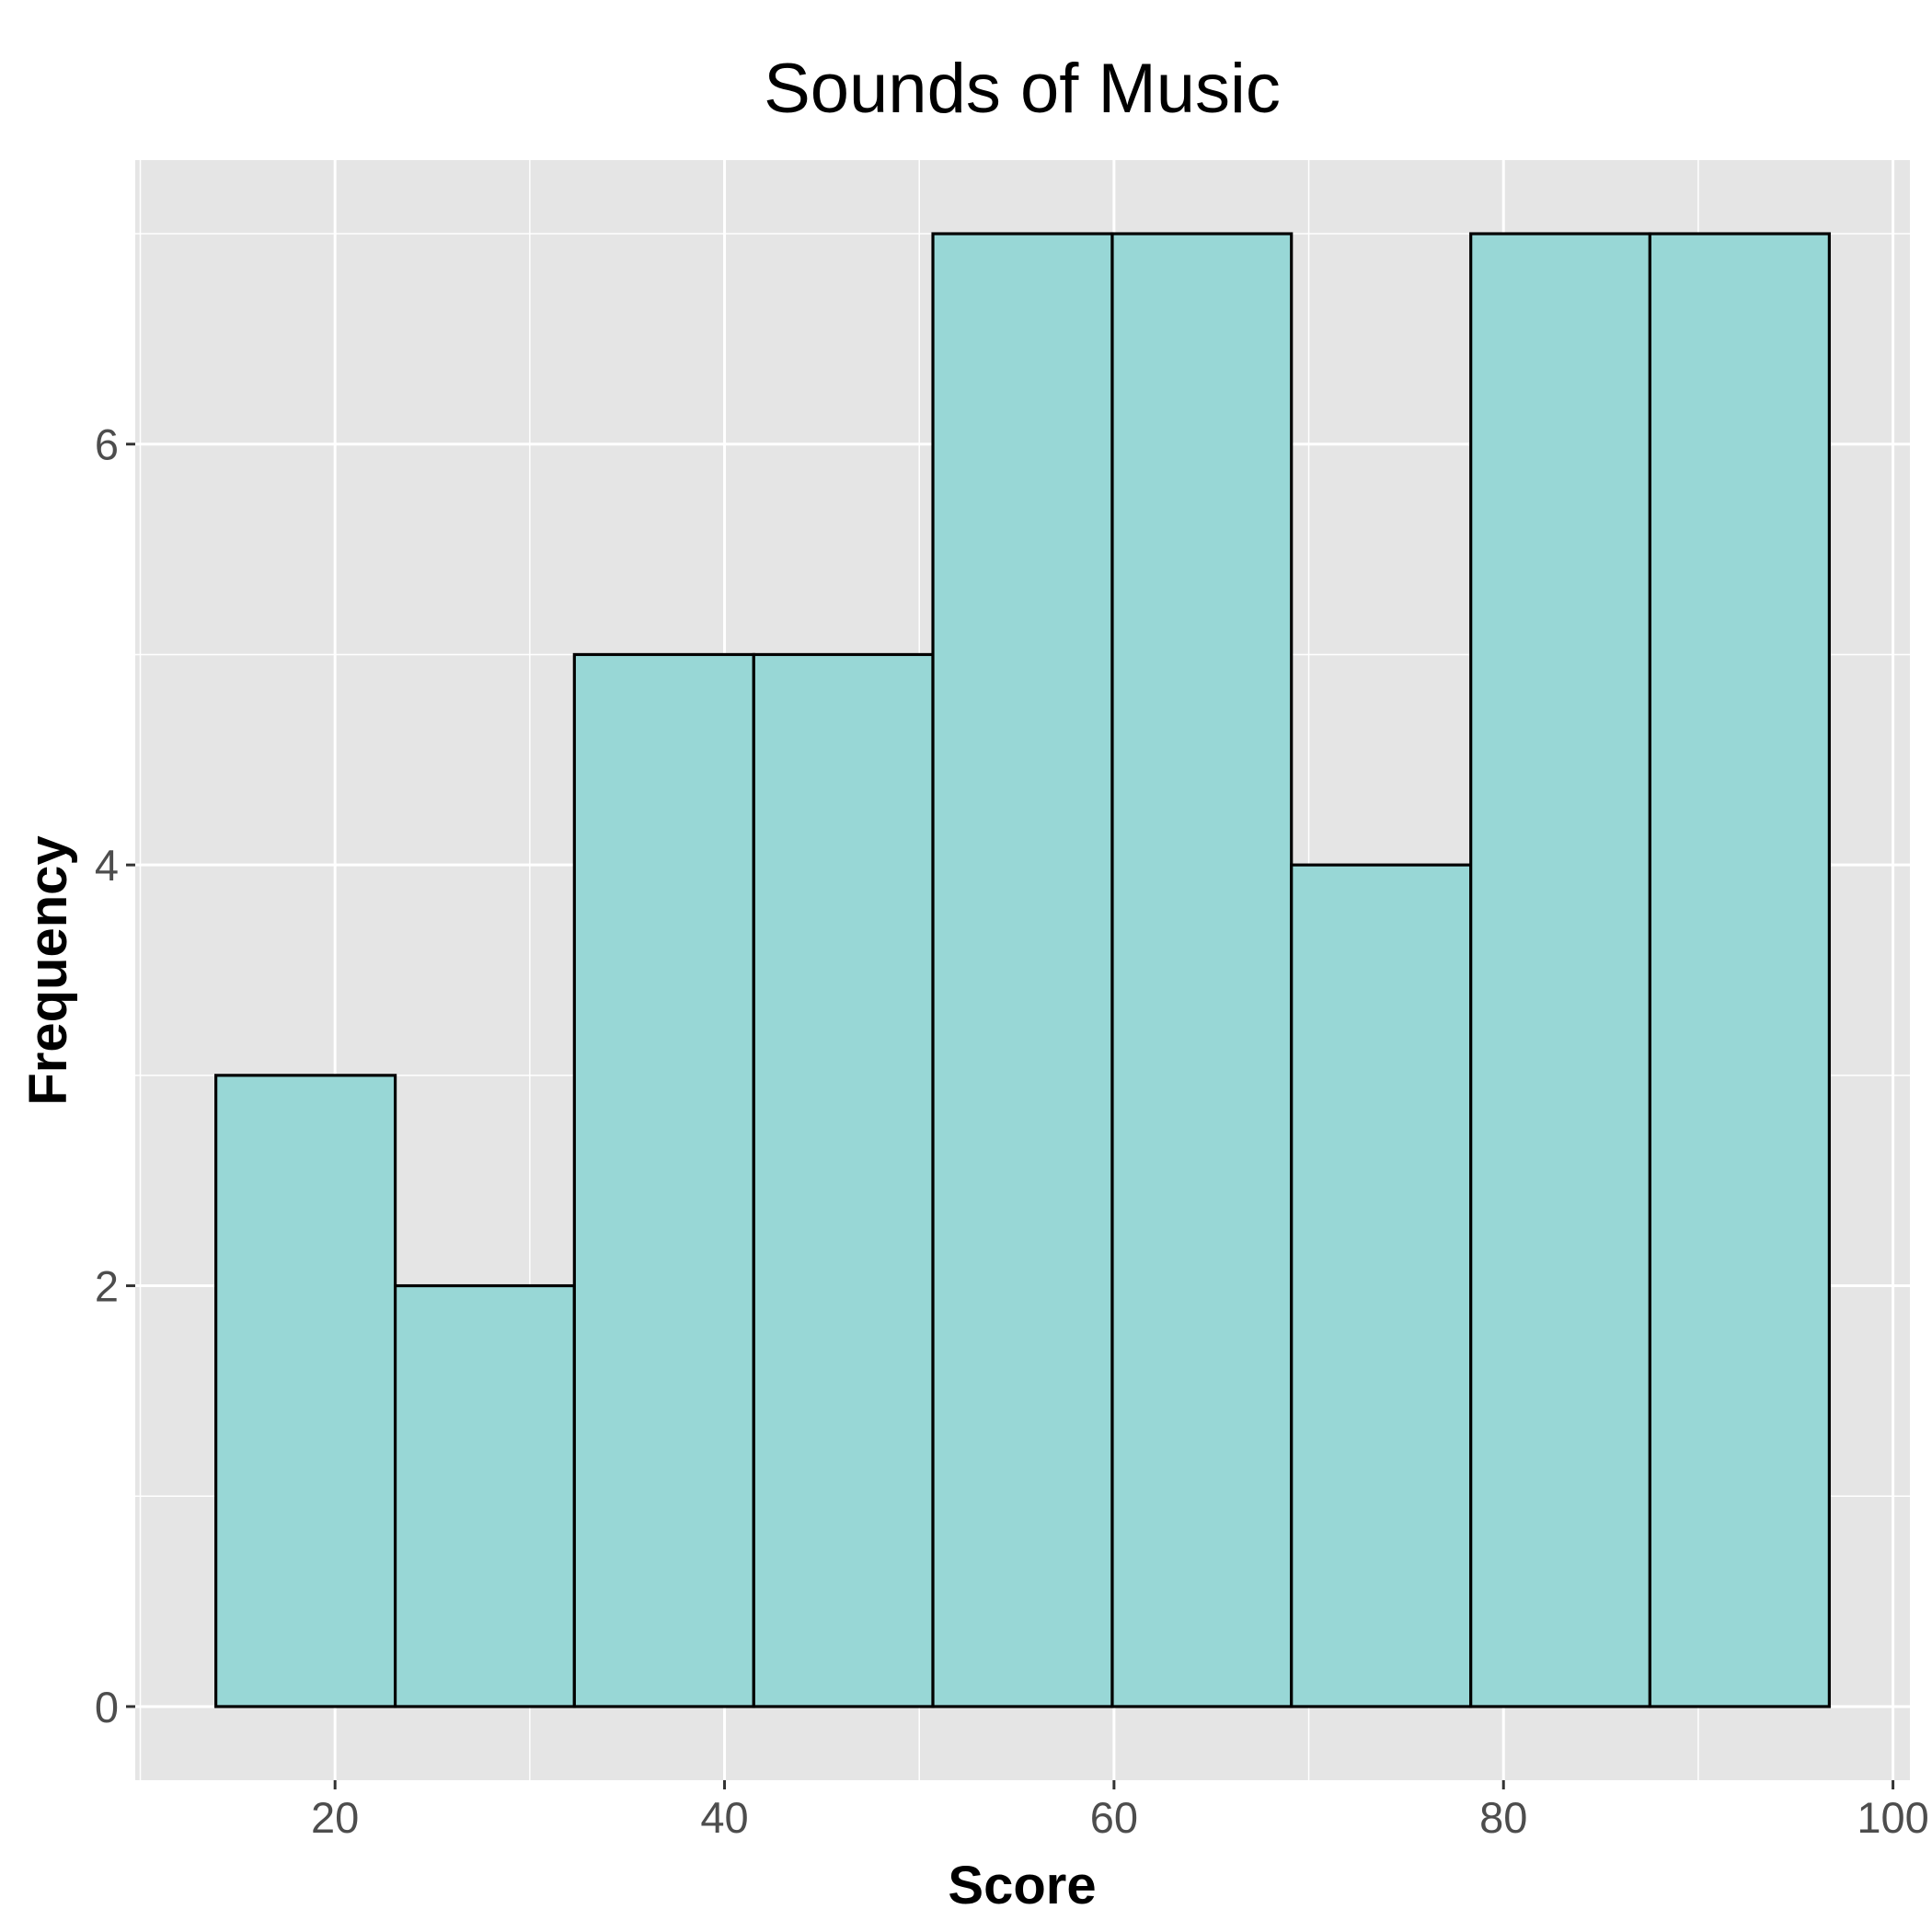 The height and width of the screenshot is (1932, 1932). Describe the element at coordinates (107, 865) in the screenshot. I see `y-tick-label: 4` at that location.